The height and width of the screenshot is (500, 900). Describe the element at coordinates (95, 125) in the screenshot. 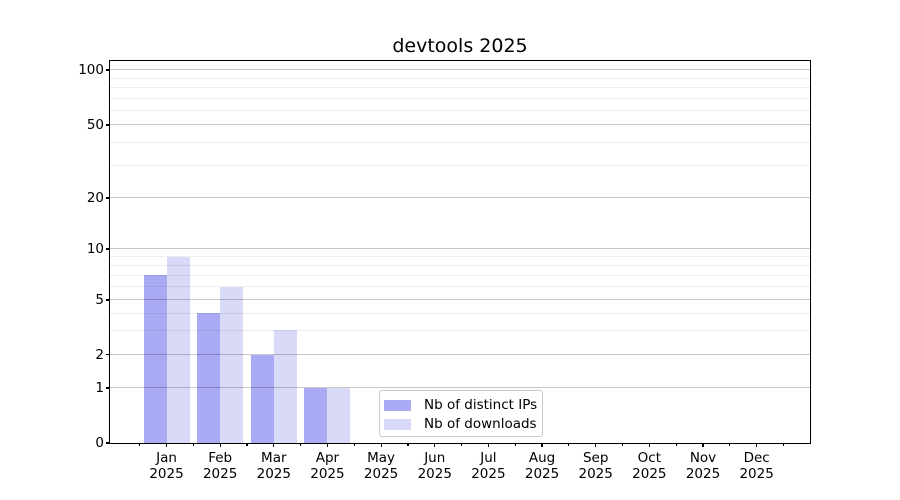

I see `y-tick-label: 50` at that location.